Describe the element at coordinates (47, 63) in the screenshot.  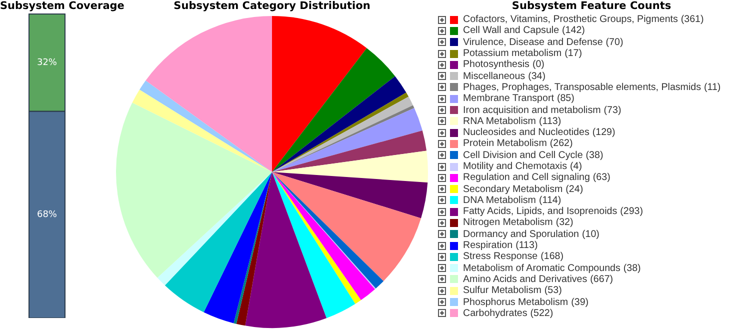
I see `data-label: 32%` at that location.